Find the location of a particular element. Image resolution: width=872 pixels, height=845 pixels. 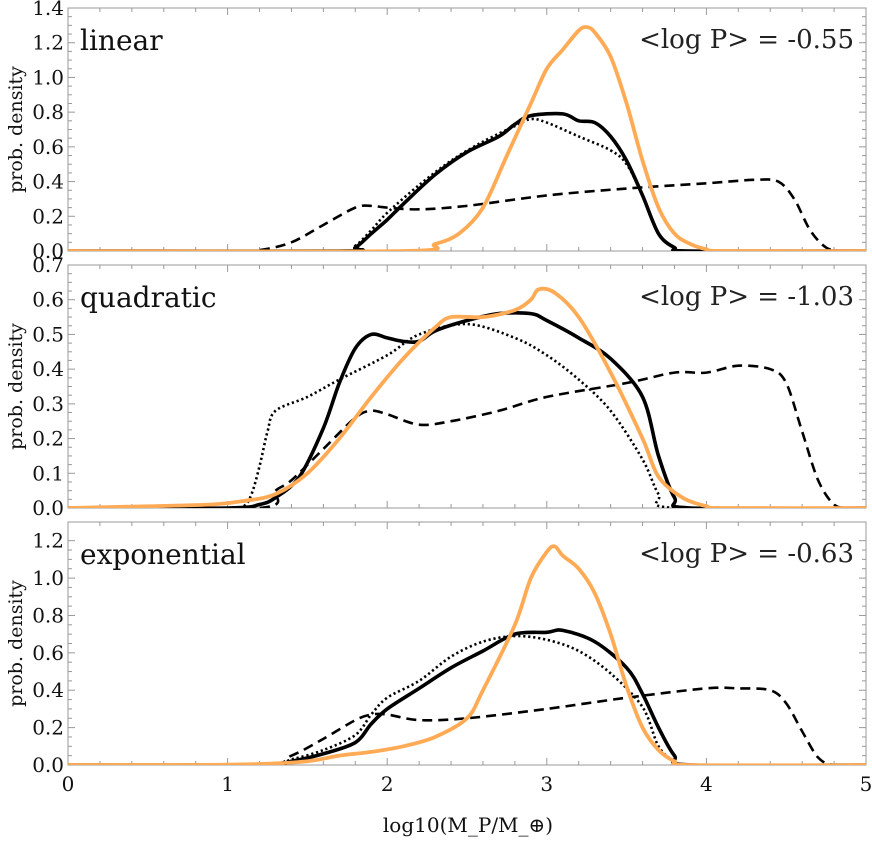

series-line-solid_black is located at coordinates (467, 696).